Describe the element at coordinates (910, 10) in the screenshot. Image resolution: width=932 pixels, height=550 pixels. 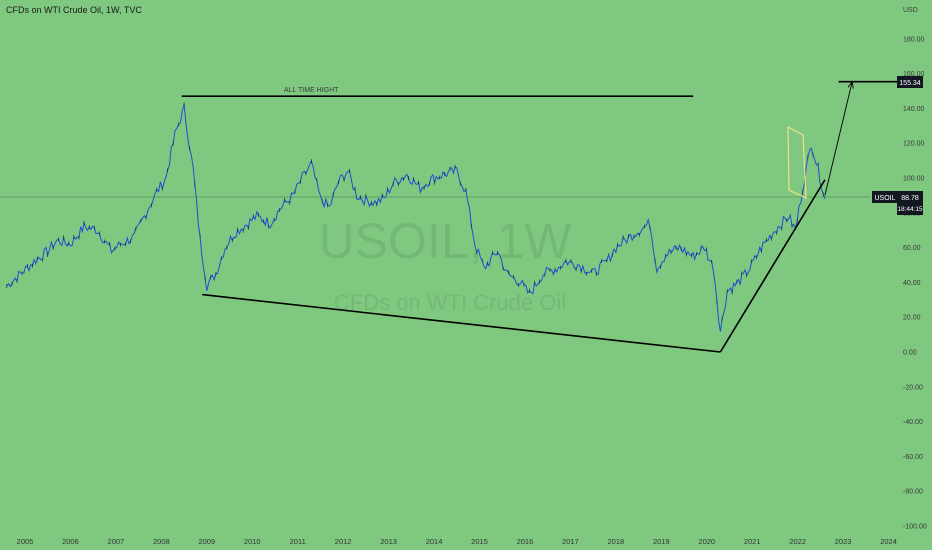
I see `currency-label: USD` at that location.